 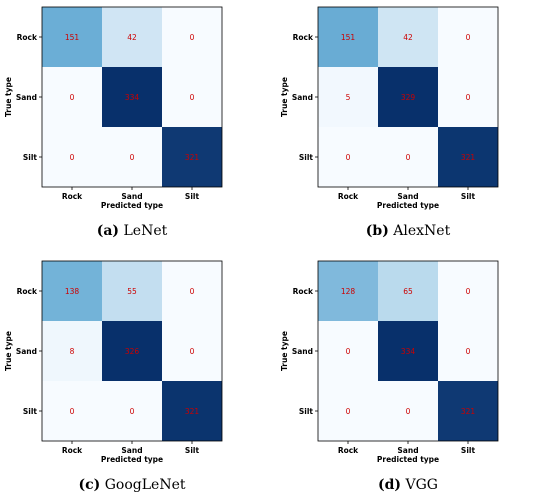 I want to click on caption-letter: (c), so click(x=90, y=485).